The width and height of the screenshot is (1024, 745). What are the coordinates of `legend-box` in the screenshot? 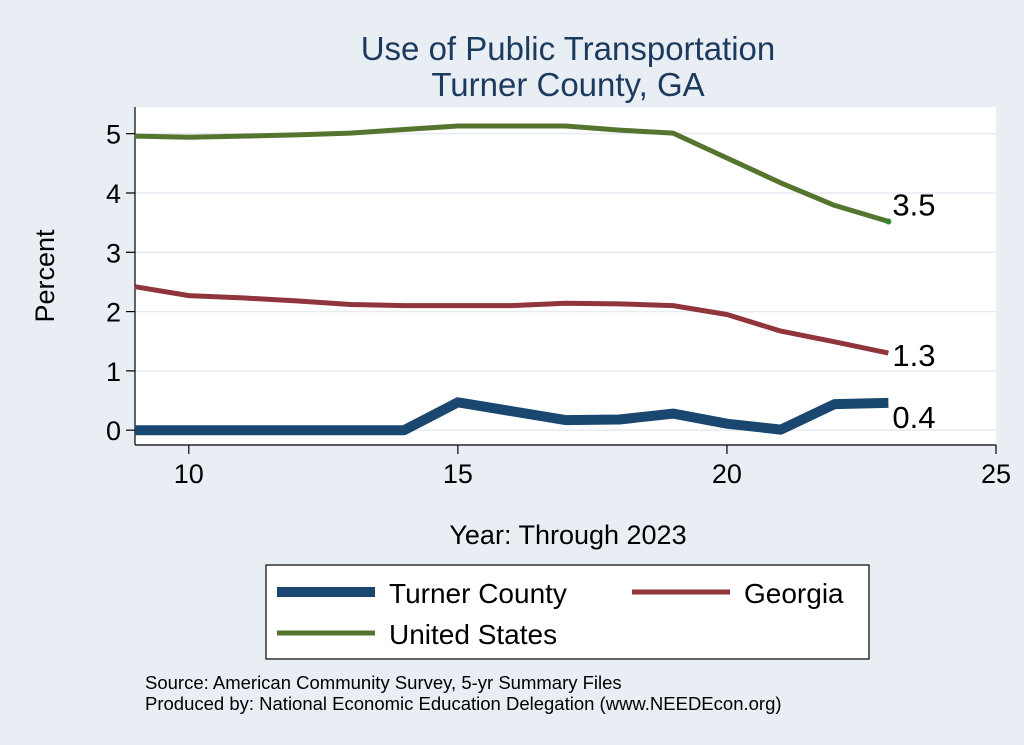 It's located at (567, 612).